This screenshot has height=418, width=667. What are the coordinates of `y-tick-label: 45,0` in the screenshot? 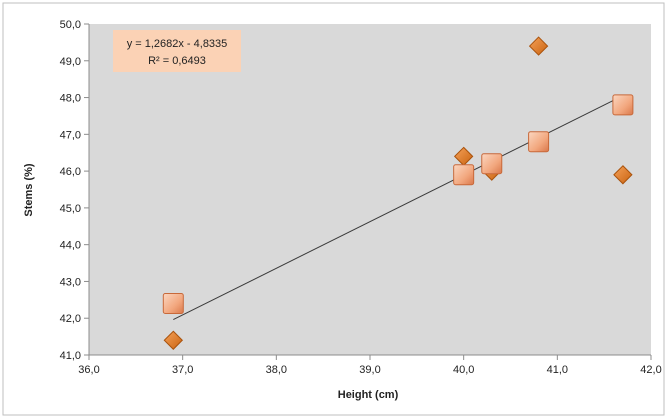 It's located at (70, 209).